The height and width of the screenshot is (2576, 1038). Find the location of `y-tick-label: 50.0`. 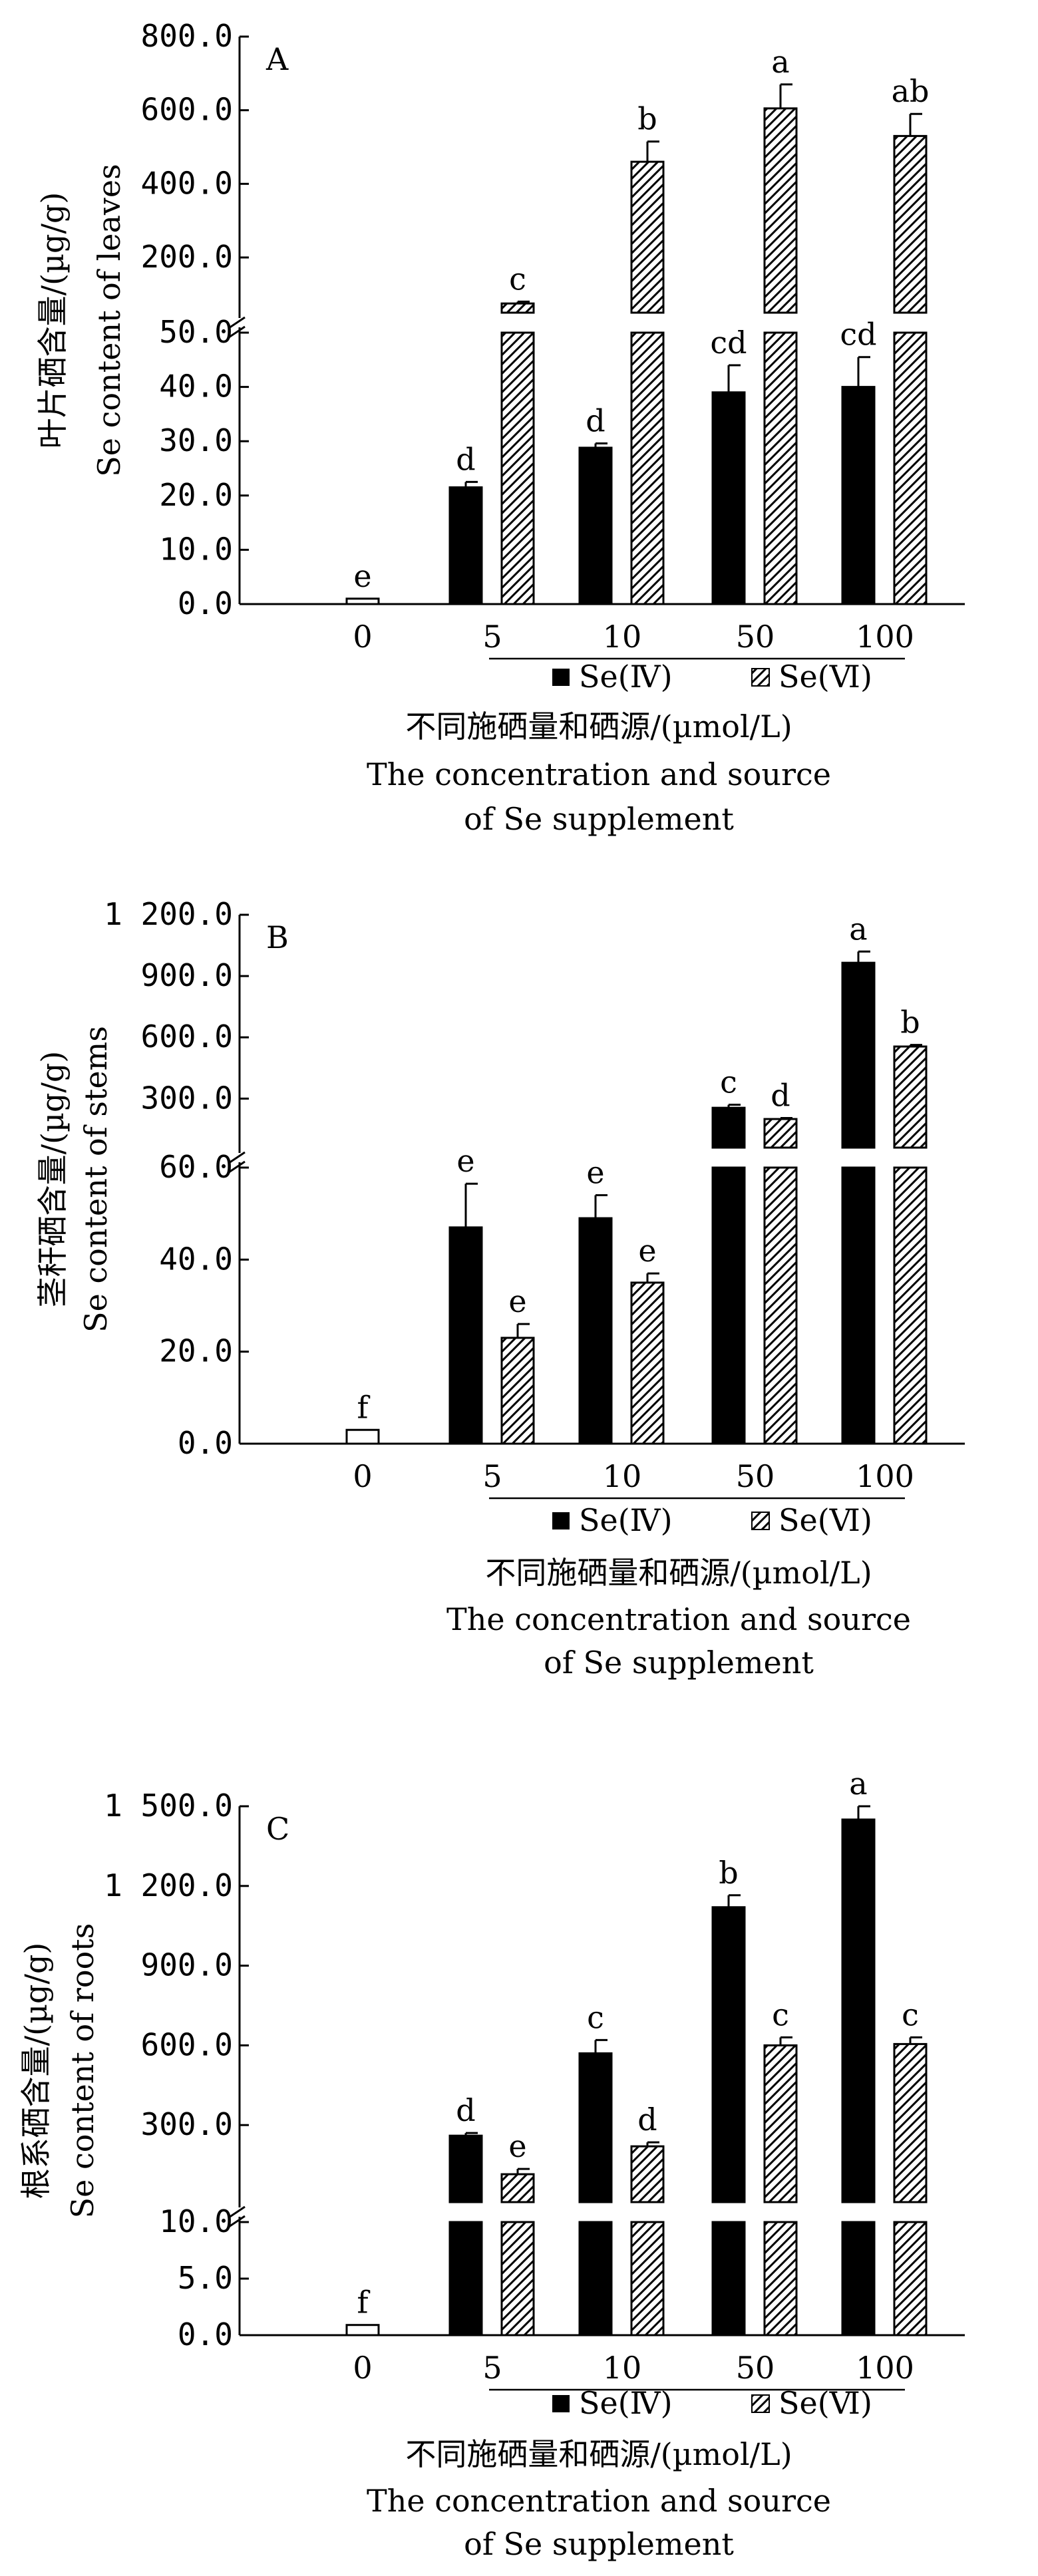

y-tick-label: 50.0 is located at coordinates (196, 332).